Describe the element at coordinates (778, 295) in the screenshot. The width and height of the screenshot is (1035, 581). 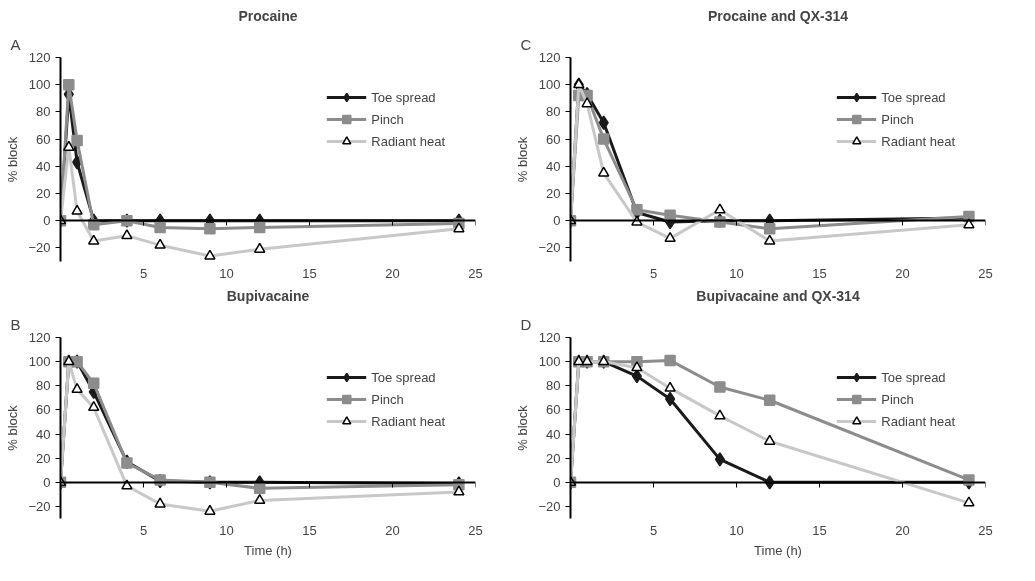
I see `chart-title: Bupivacaine and QX-314` at that location.